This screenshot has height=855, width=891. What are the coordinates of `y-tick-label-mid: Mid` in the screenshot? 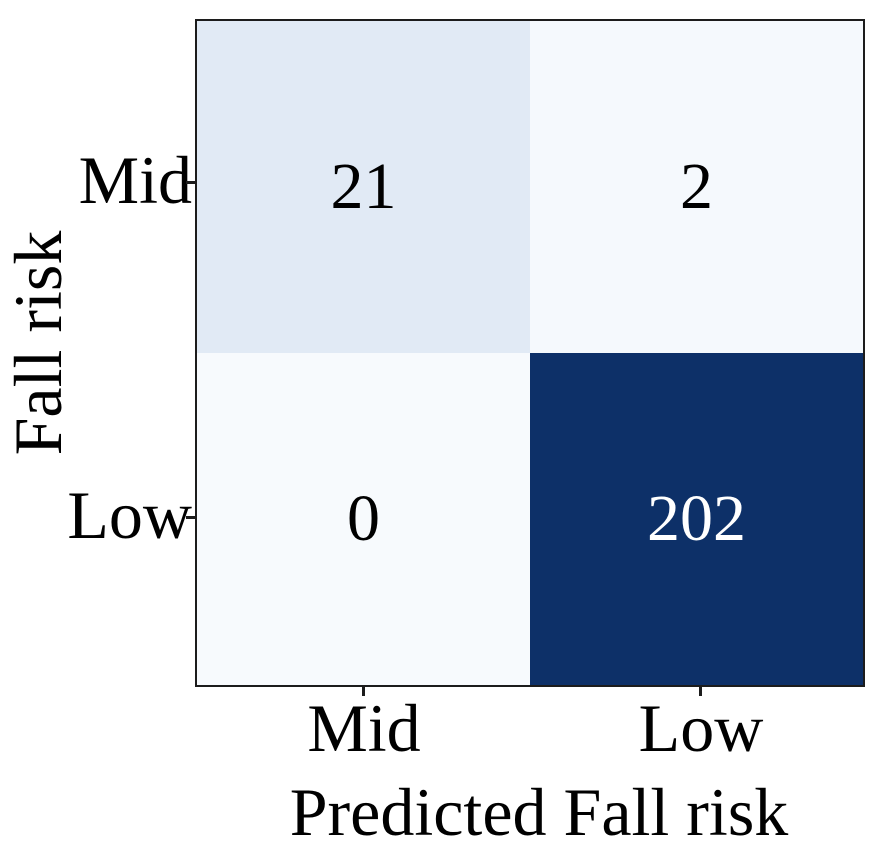 It's located at (135, 180).